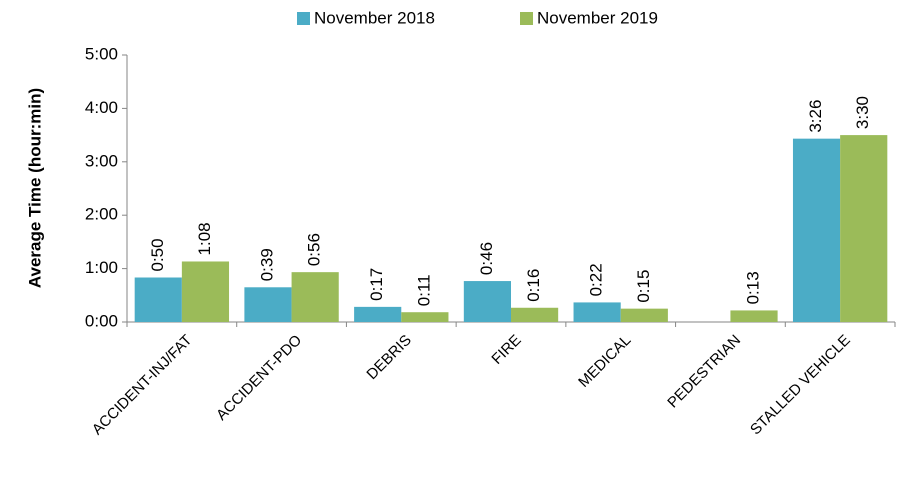 This screenshot has height=497, width=901. What do you see at coordinates (101, 160) in the screenshot?
I see `y-tick-label: 3:00` at bounding box center [101, 160].